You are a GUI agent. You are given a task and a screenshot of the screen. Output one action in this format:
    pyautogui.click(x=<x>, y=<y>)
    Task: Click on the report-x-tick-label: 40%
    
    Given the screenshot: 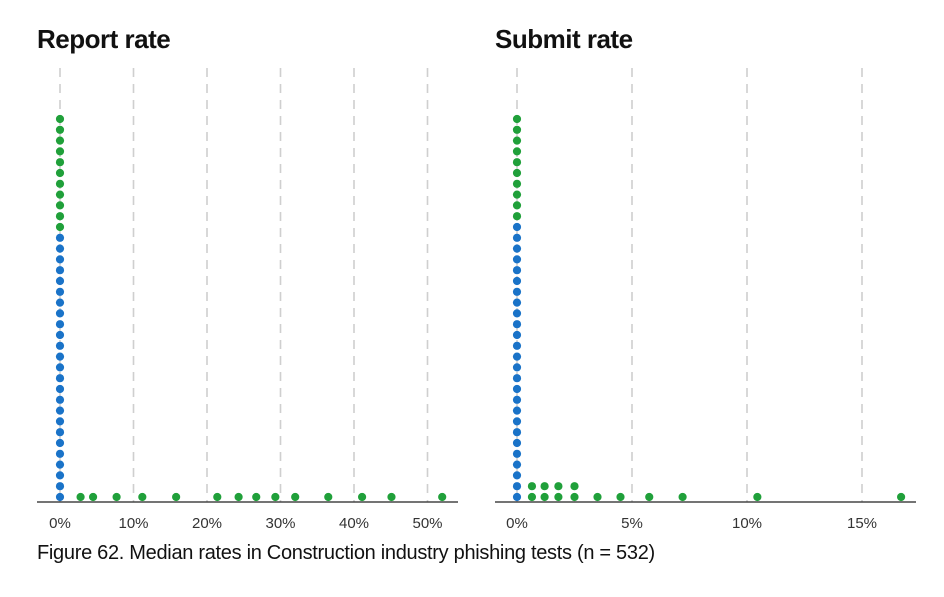 What is the action you would take?
    pyautogui.click(x=354, y=523)
    